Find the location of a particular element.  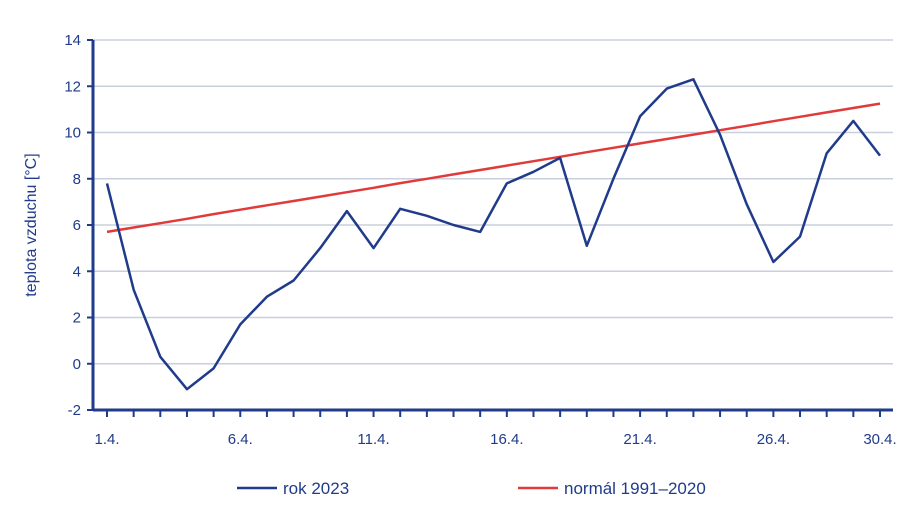

y-tick-label: 4 is located at coordinates (77, 271).